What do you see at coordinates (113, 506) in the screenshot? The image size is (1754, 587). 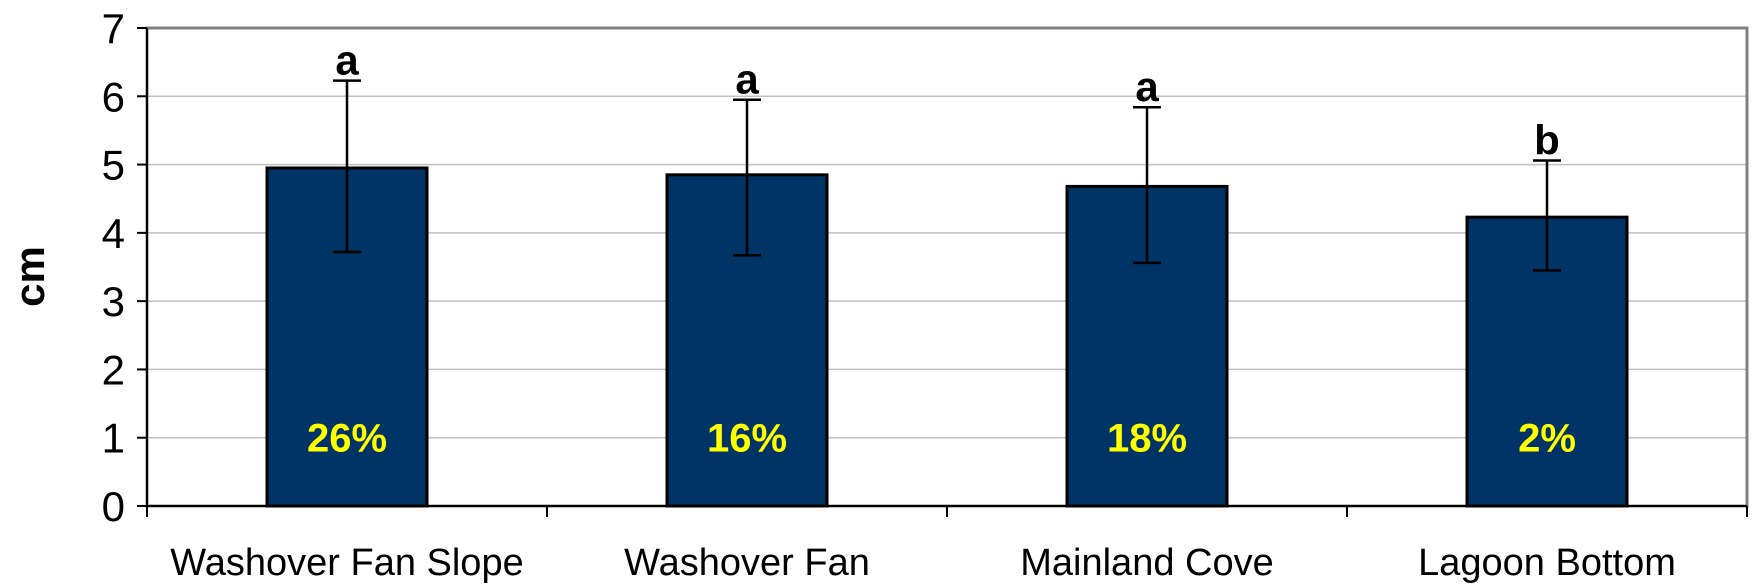 I see `y-tick-label: 0` at bounding box center [113, 506].